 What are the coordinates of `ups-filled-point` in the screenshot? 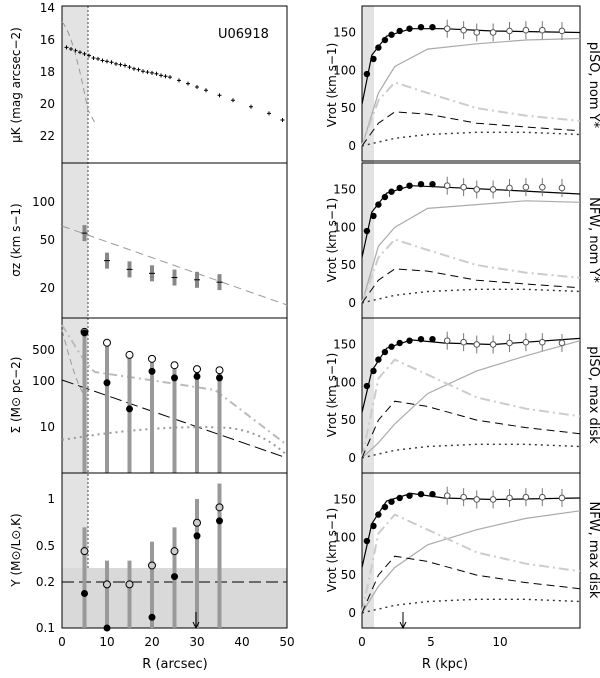 It's located at (197, 536).